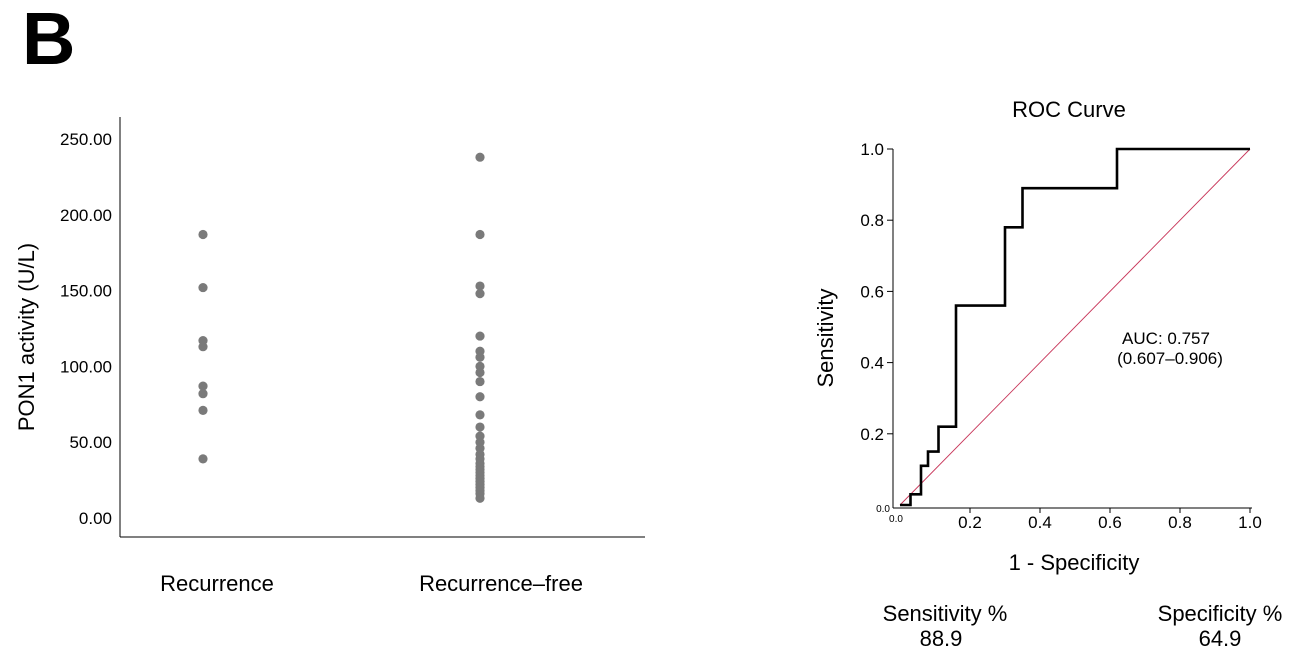 This screenshot has height=650, width=1293. I want to click on scatter-y-tick-label: 100.00, so click(86, 366).